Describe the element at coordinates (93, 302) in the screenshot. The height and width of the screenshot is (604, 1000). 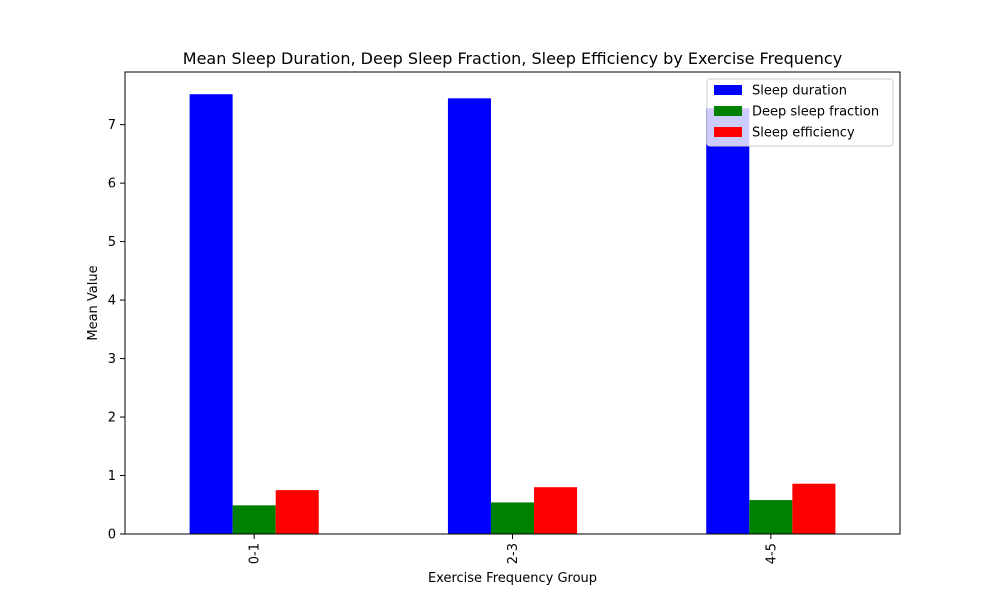
I see `y-axis-label: Mean Value` at that location.